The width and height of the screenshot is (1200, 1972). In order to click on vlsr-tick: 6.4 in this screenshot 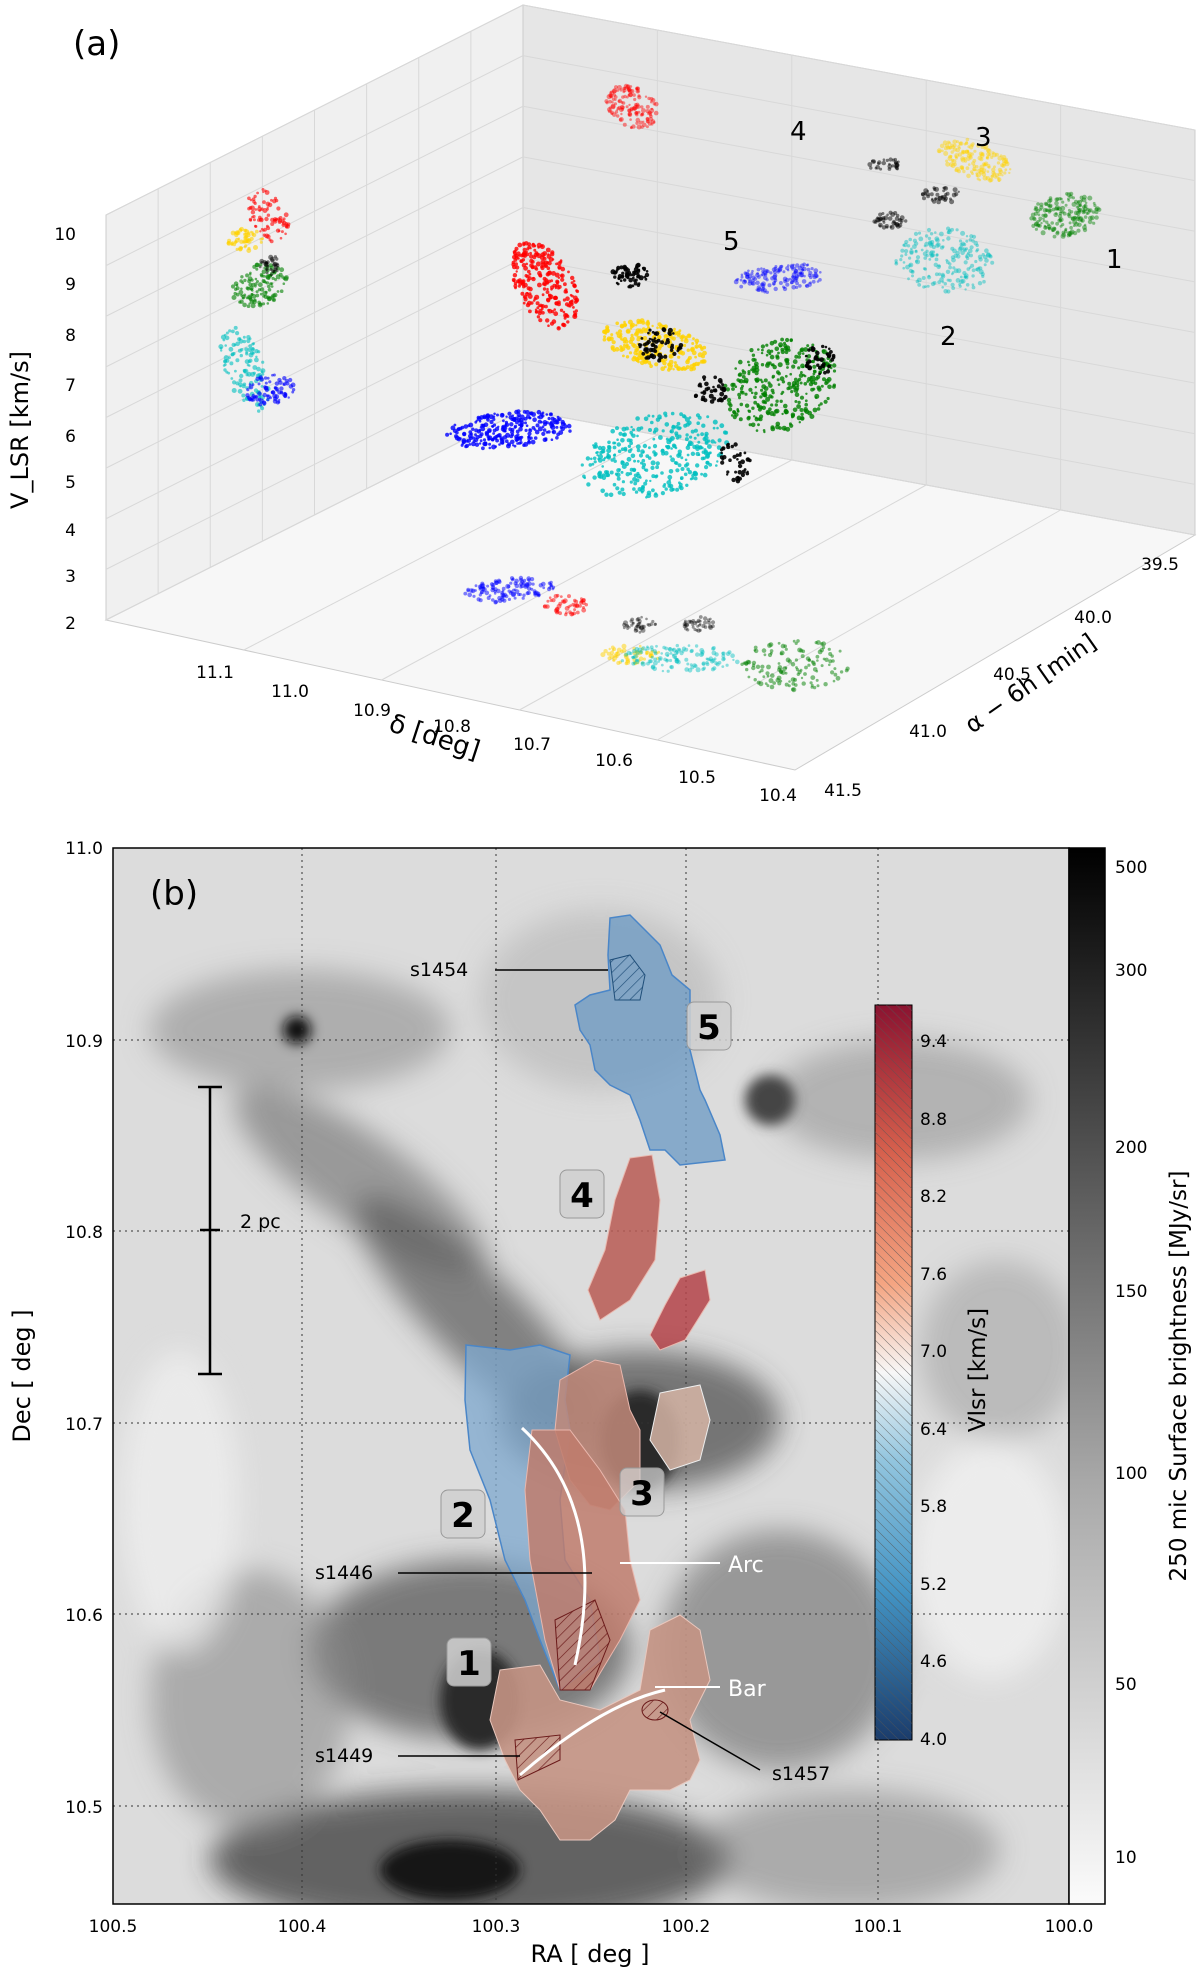, I will do `click(933, 1430)`.